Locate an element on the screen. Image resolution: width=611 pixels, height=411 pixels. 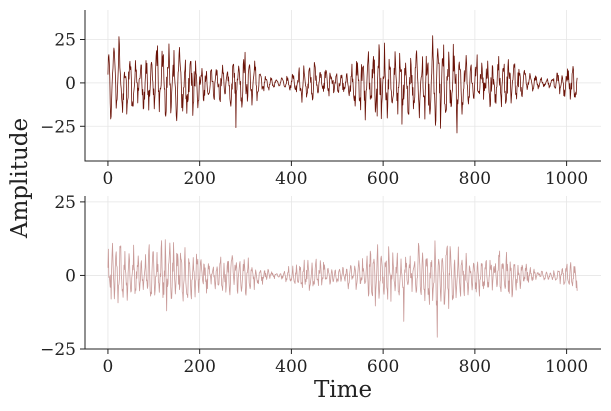
top-y-tick-label: 25 is located at coordinates (65, 41).